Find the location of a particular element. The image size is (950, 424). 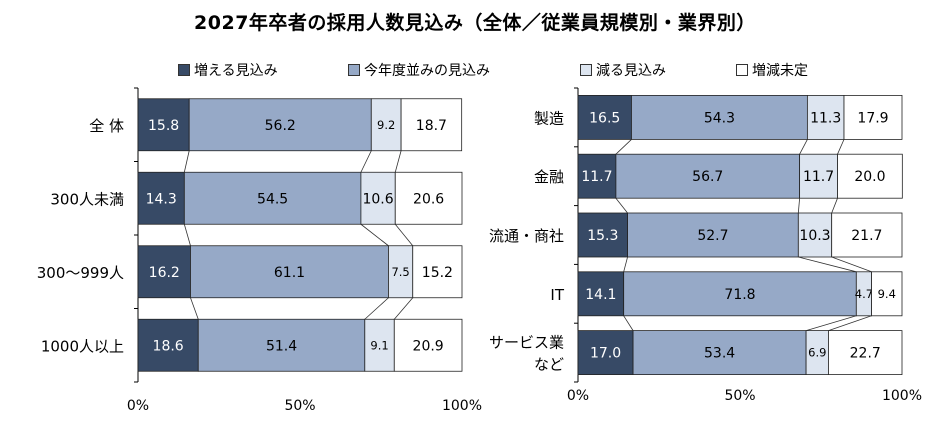

category-label: 全 体 is located at coordinates (106, 126).